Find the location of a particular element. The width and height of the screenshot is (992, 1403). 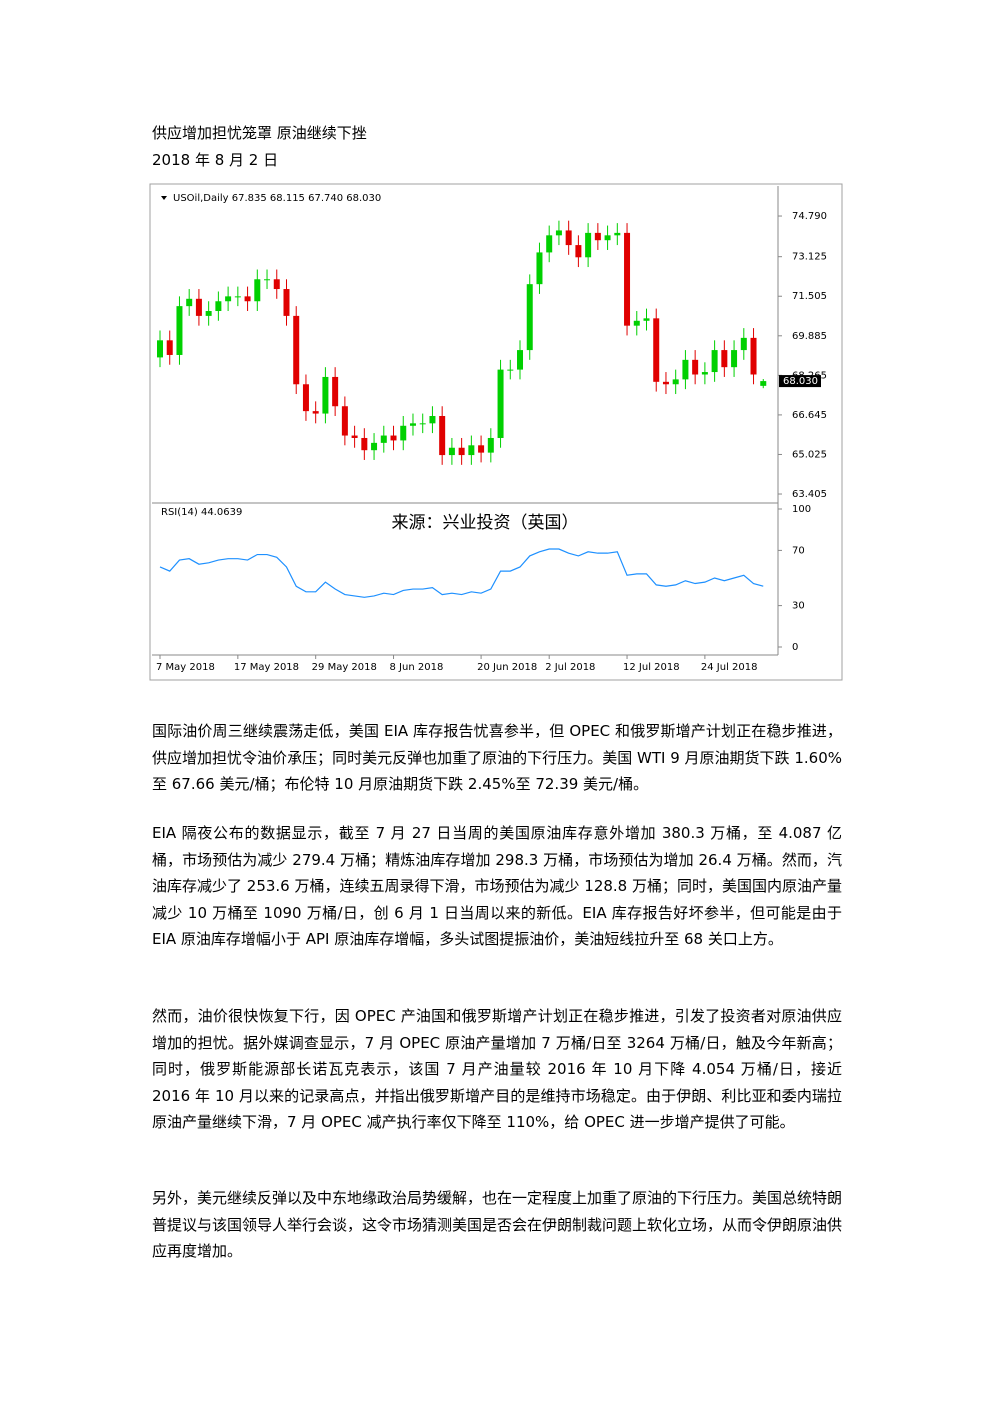

doc-date: 2018 年 8 月 2 日 is located at coordinates (215, 160).